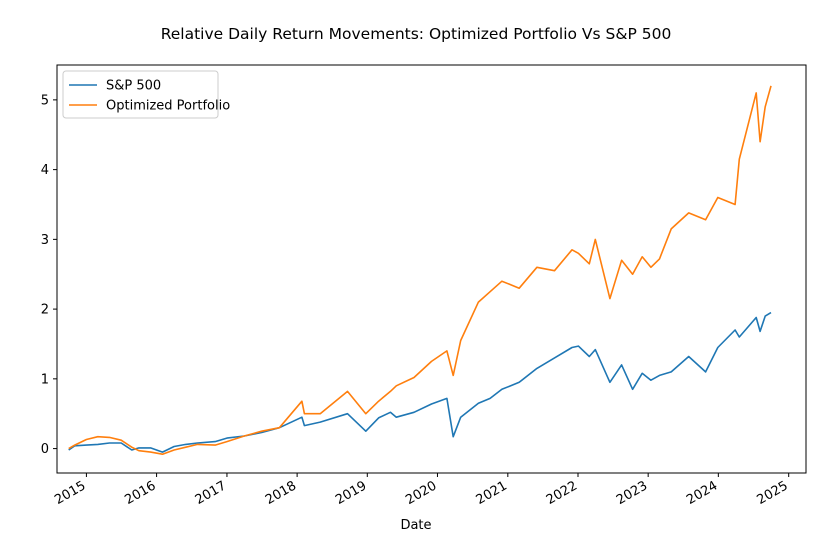 The width and height of the screenshot is (813, 542). What do you see at coordinates (773, 493) in the screenshot?
I see `x-tick-label: 2025` at bounding box center [773, 493].